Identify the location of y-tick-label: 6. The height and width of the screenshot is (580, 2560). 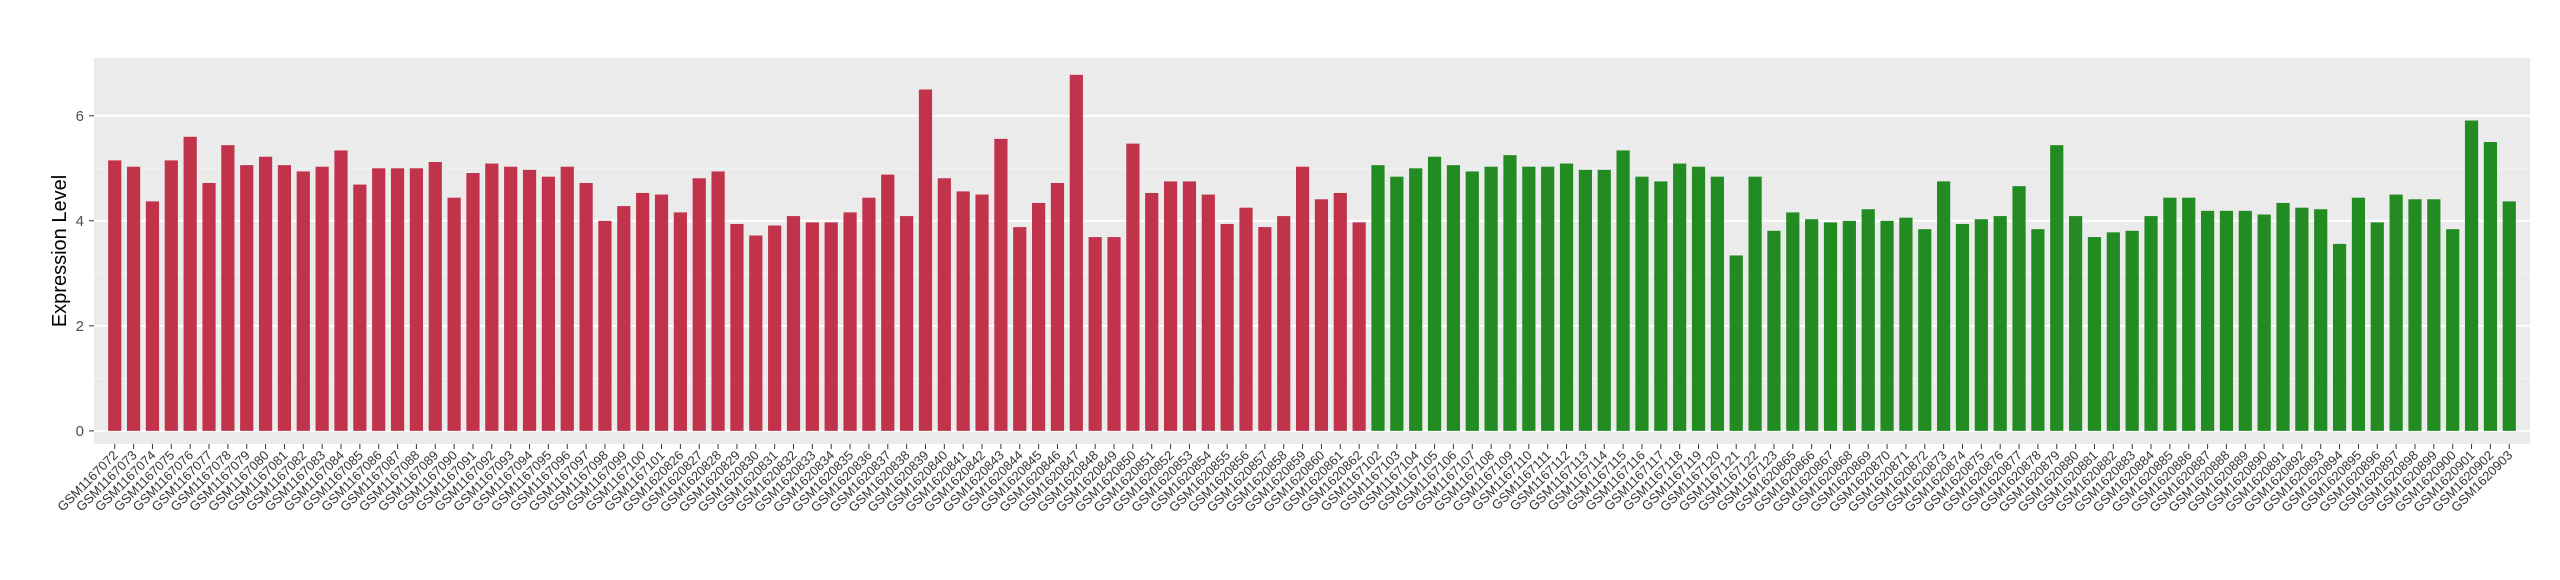
(80, 116).